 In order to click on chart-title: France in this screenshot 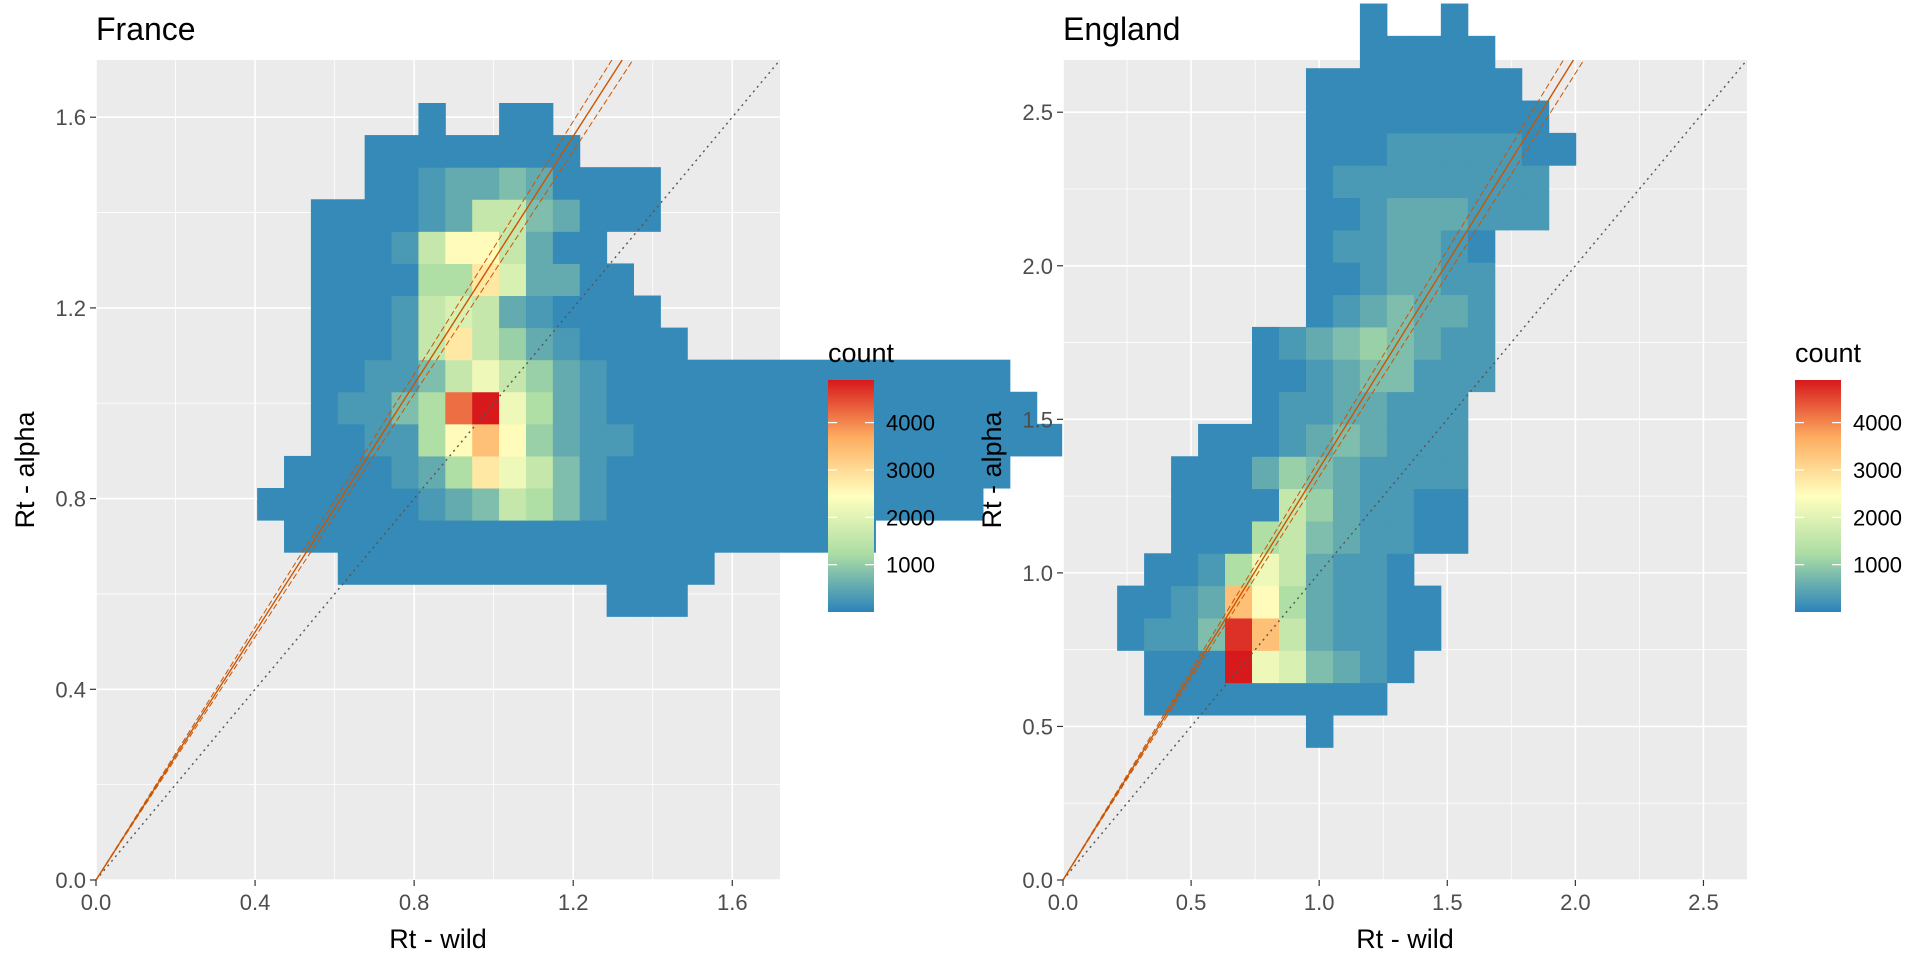, I will do `click(146, 29)`.